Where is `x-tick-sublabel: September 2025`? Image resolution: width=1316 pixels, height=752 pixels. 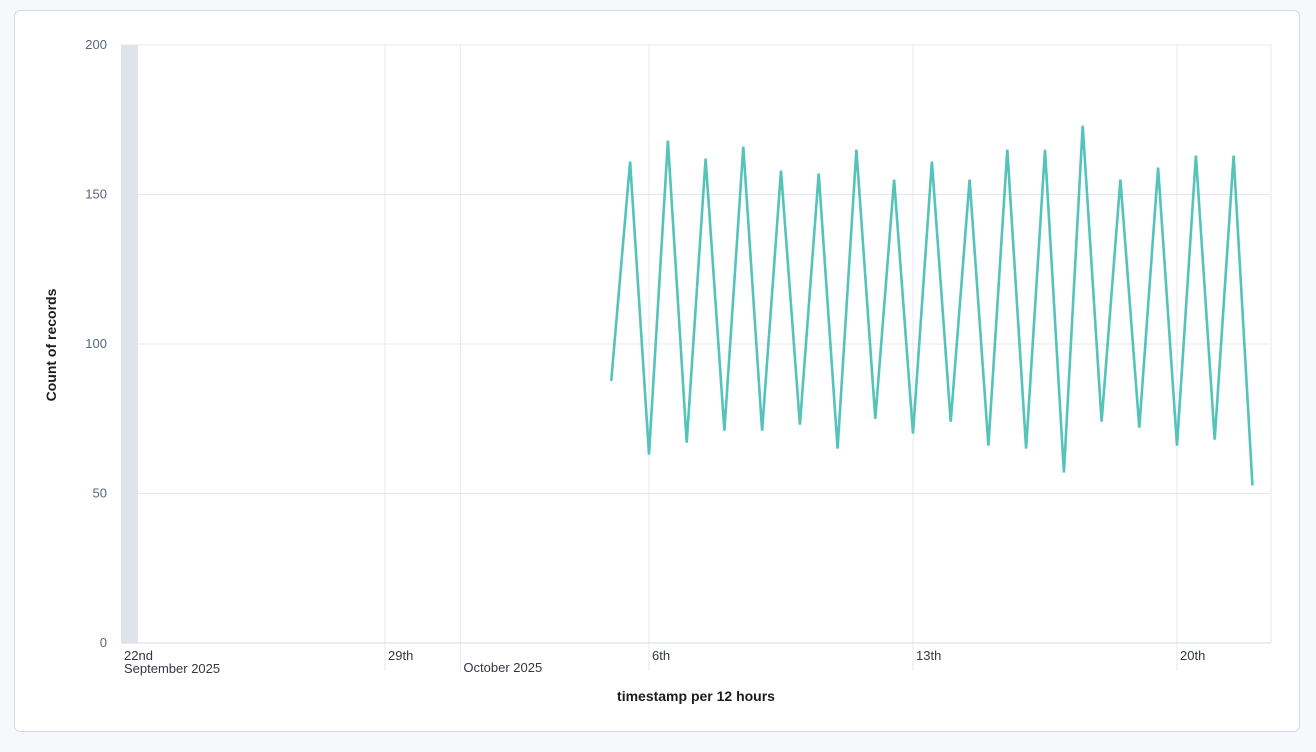 x-tick-sublabel: September 2025 is located at coordinates (172, 668).